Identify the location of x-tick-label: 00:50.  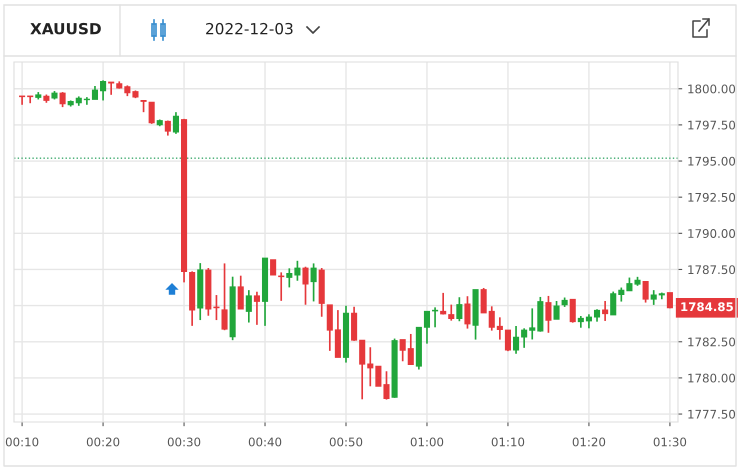
(346, 441).